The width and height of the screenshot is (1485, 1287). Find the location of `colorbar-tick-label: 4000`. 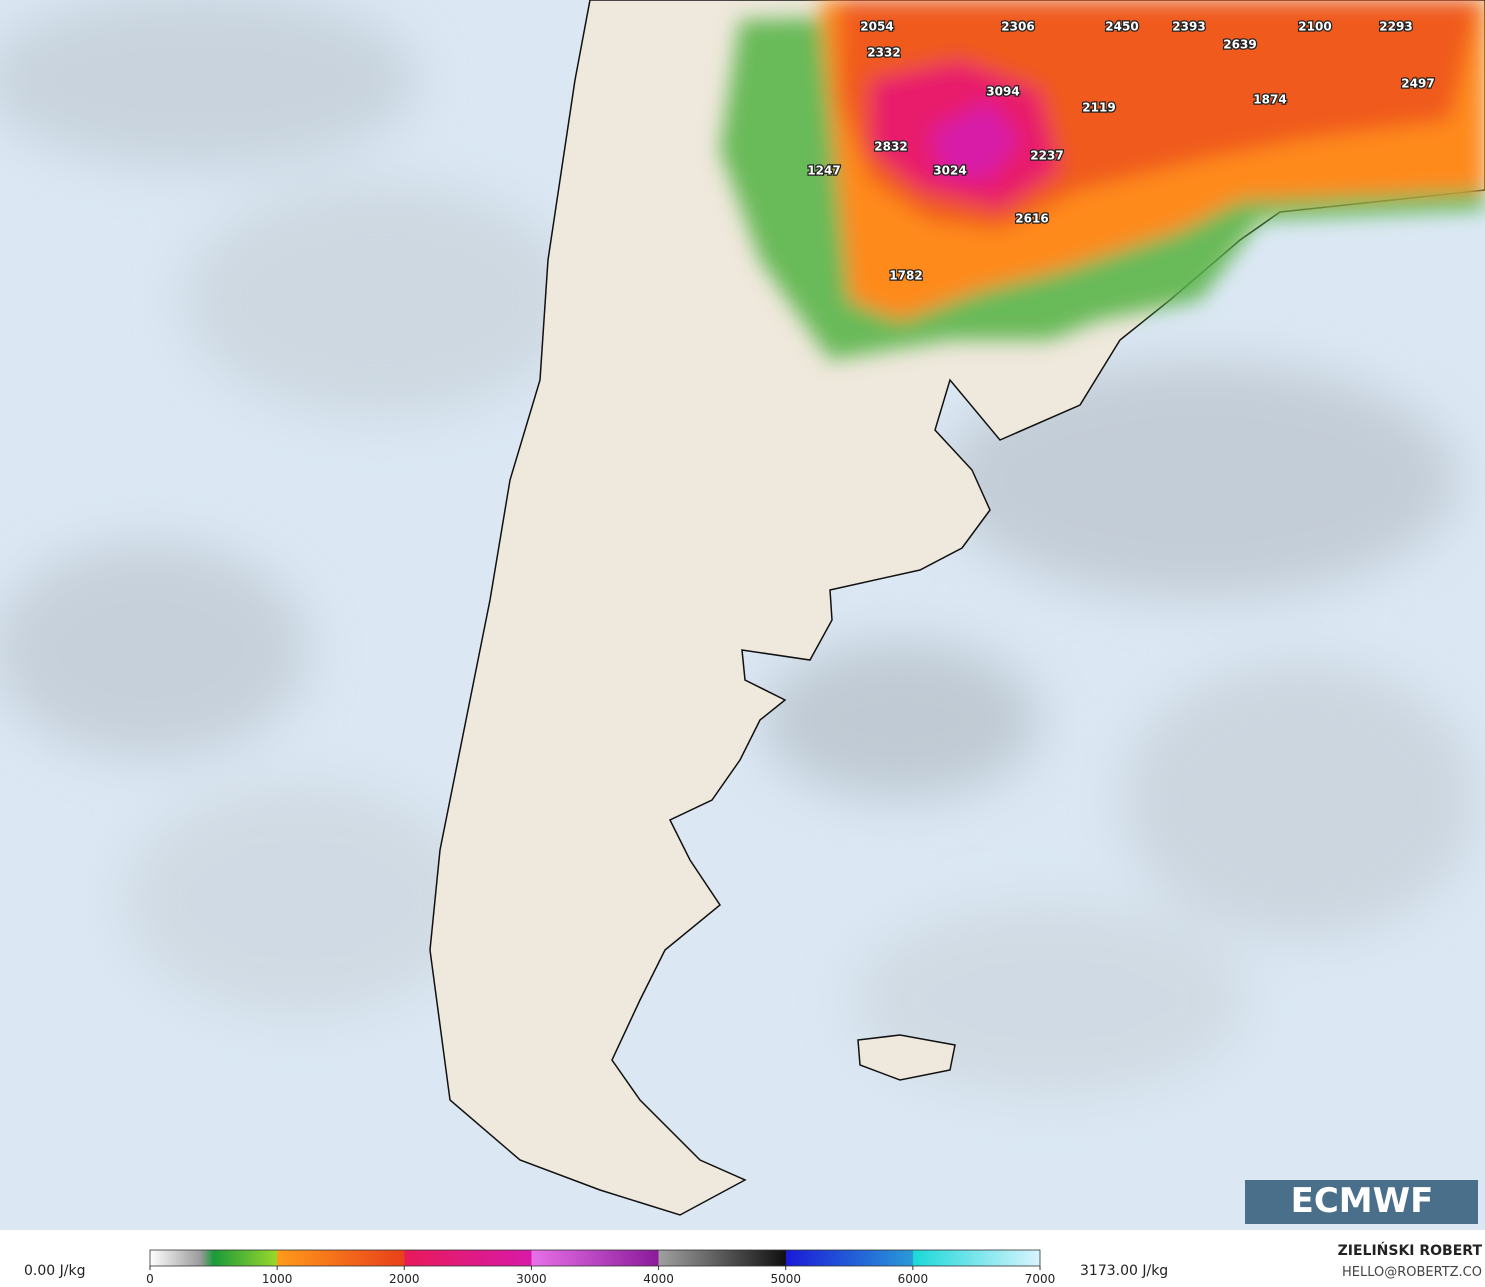

colorbar-tick-label: 4000 is located at coordinates (658, 1279).